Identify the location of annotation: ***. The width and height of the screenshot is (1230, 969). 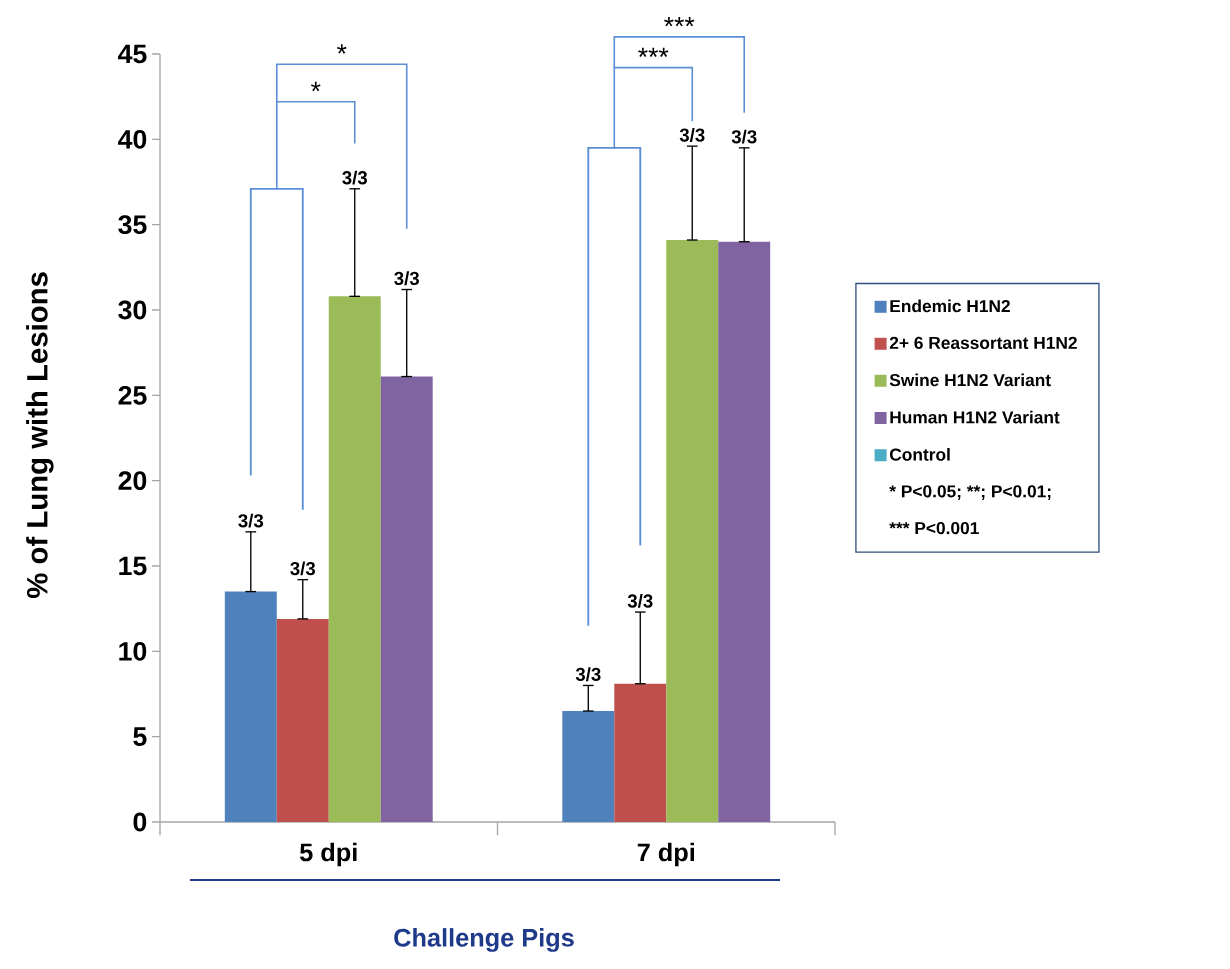
(653, 52).